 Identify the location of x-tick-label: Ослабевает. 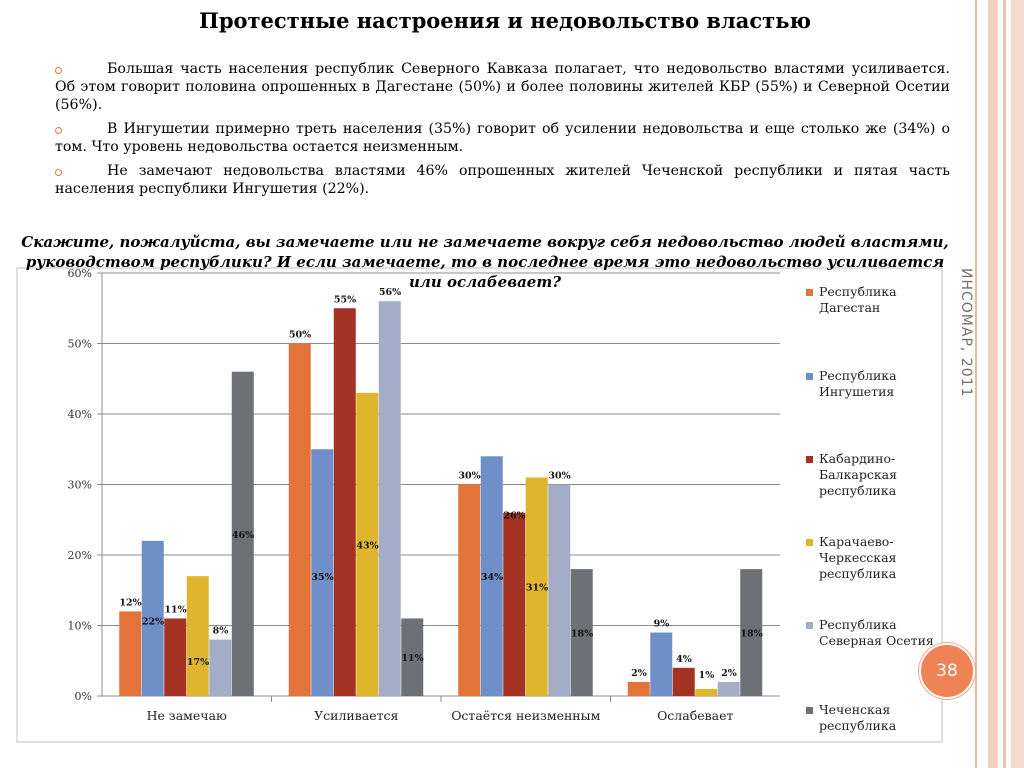
(695, 715).